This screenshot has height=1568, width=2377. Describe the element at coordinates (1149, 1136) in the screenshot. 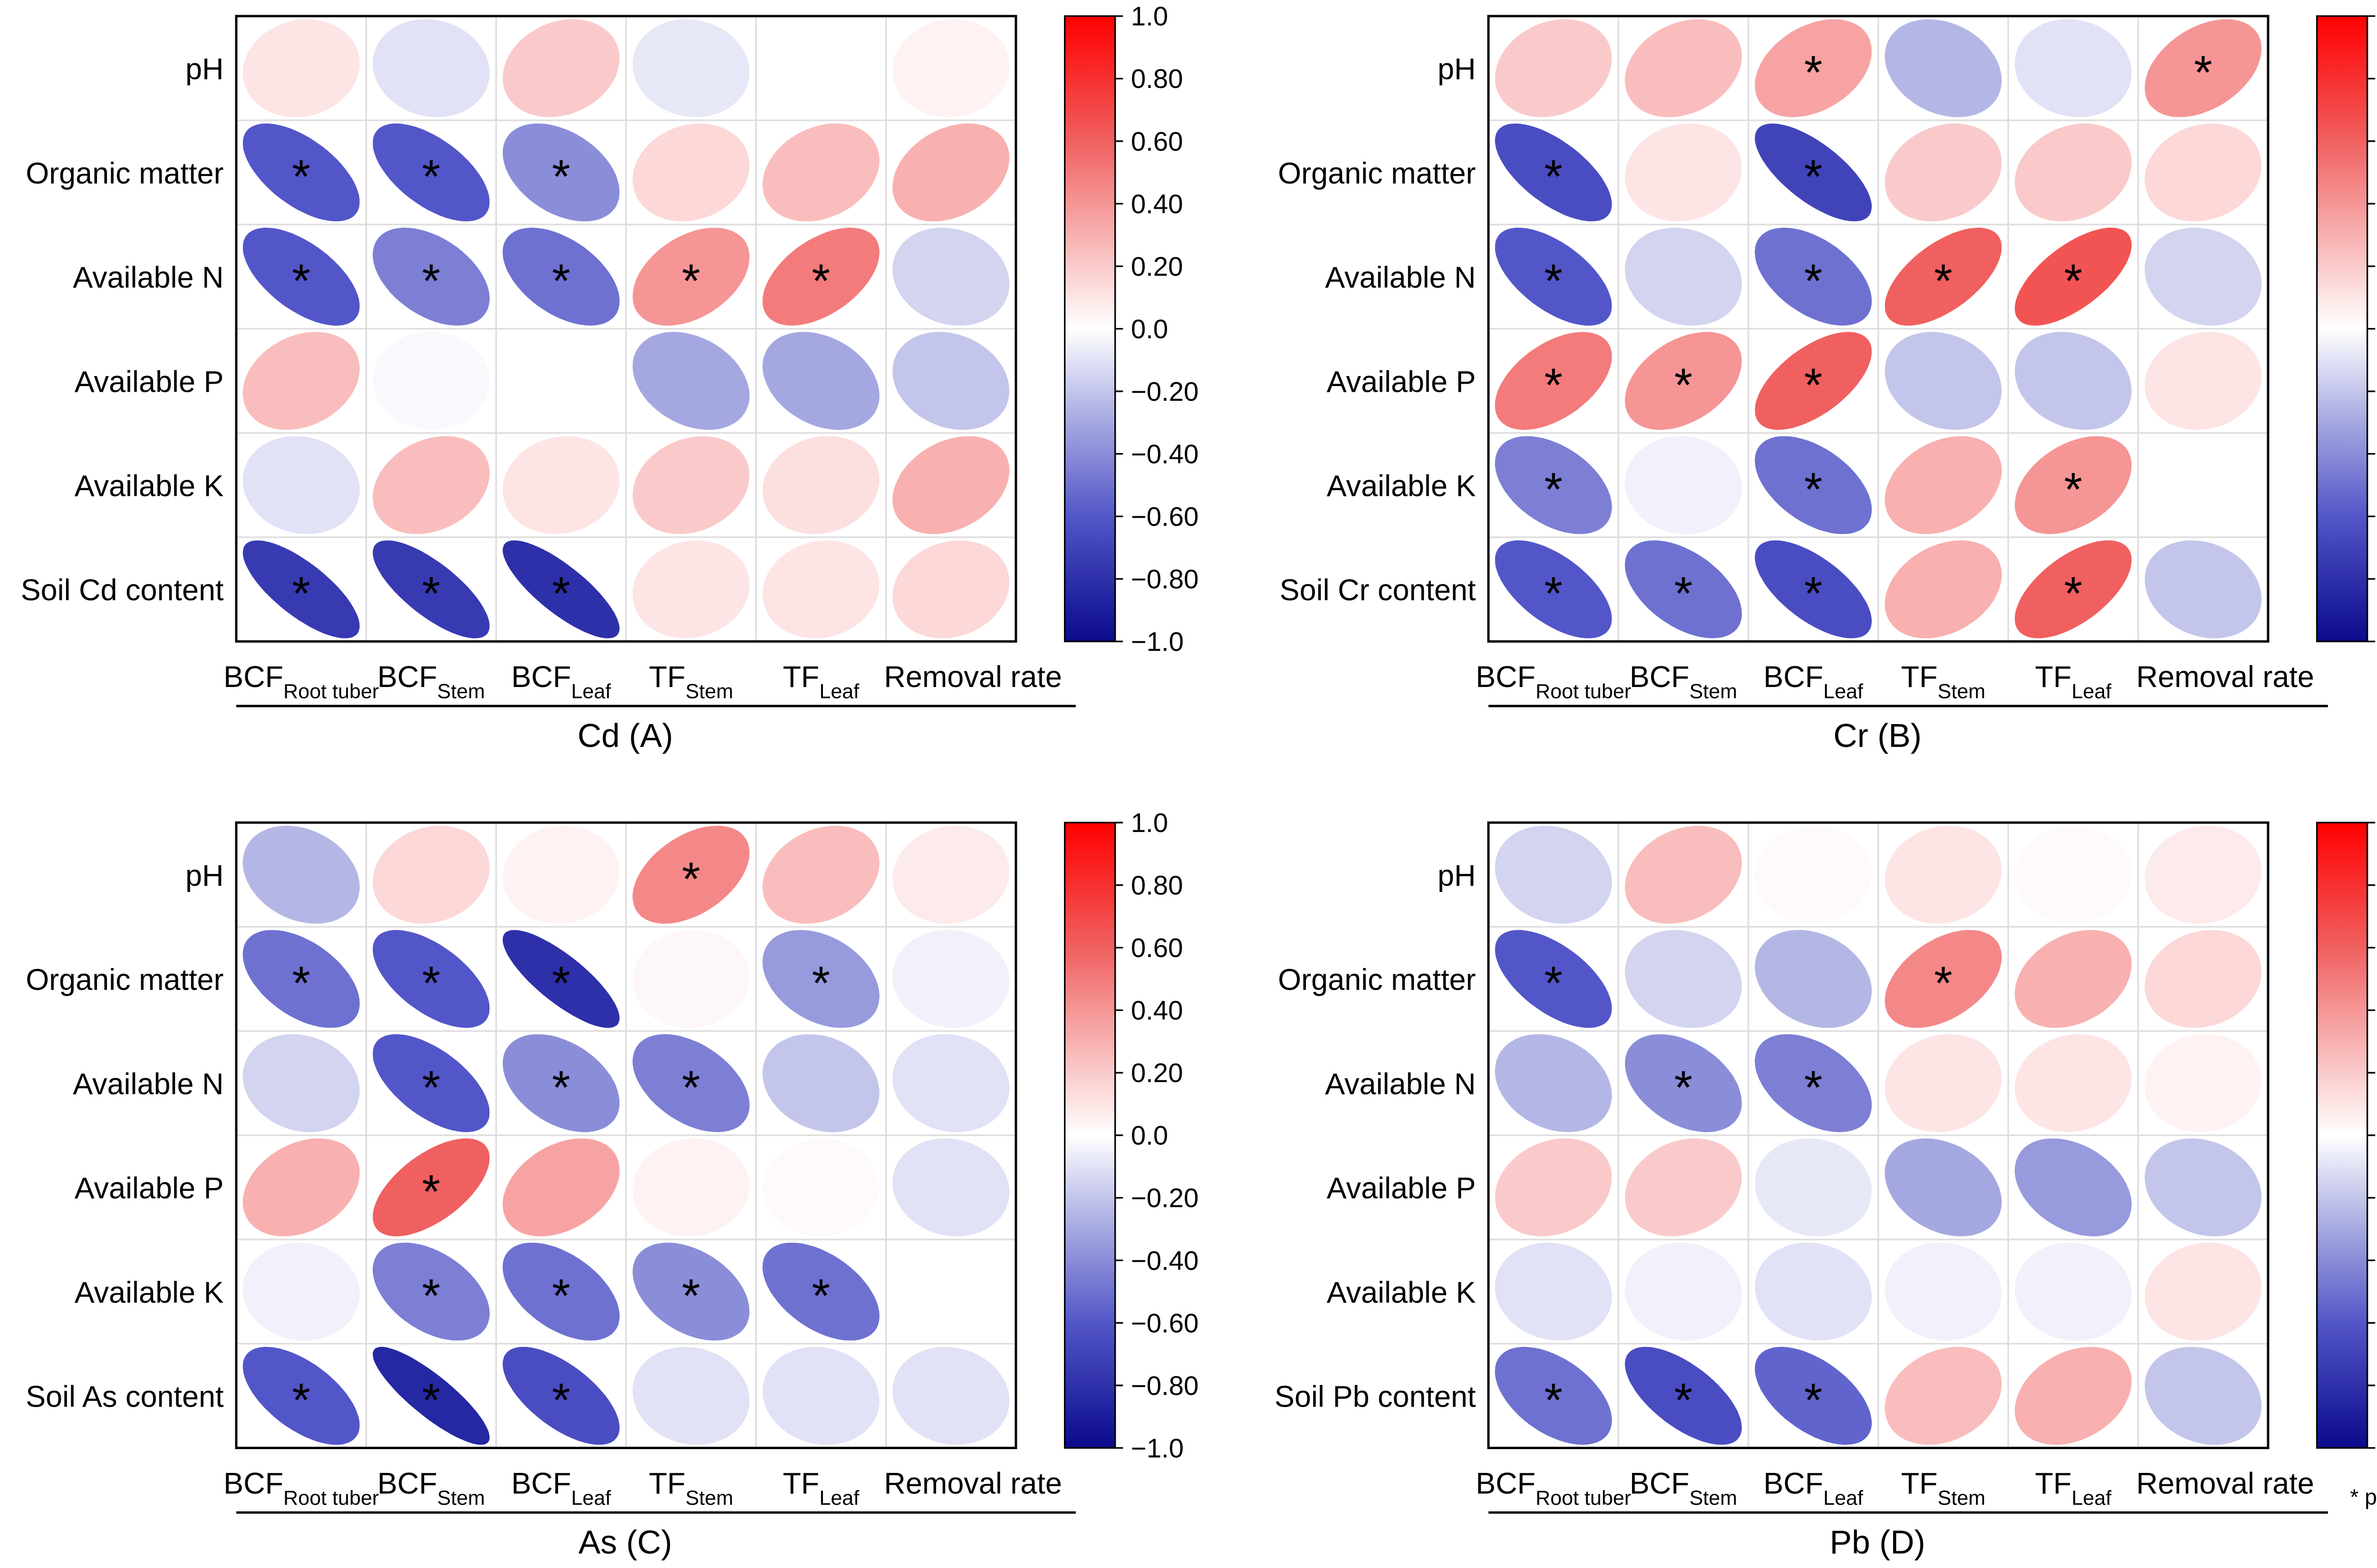

I see `colorbar-tick-label: 0.0` at that location.